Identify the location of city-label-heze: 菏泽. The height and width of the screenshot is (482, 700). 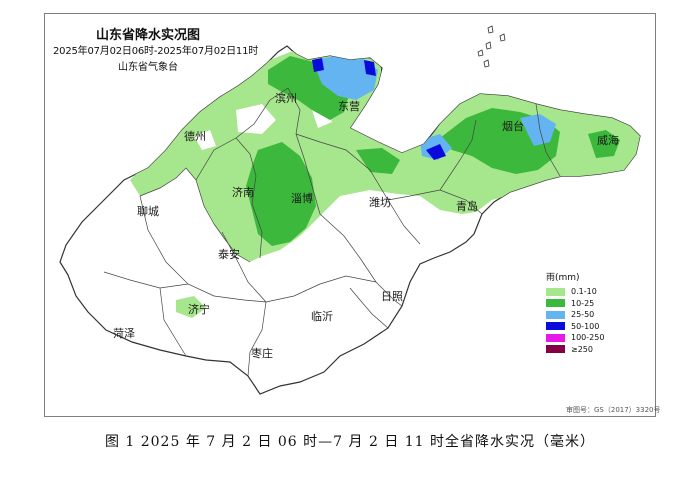
(124, 333).